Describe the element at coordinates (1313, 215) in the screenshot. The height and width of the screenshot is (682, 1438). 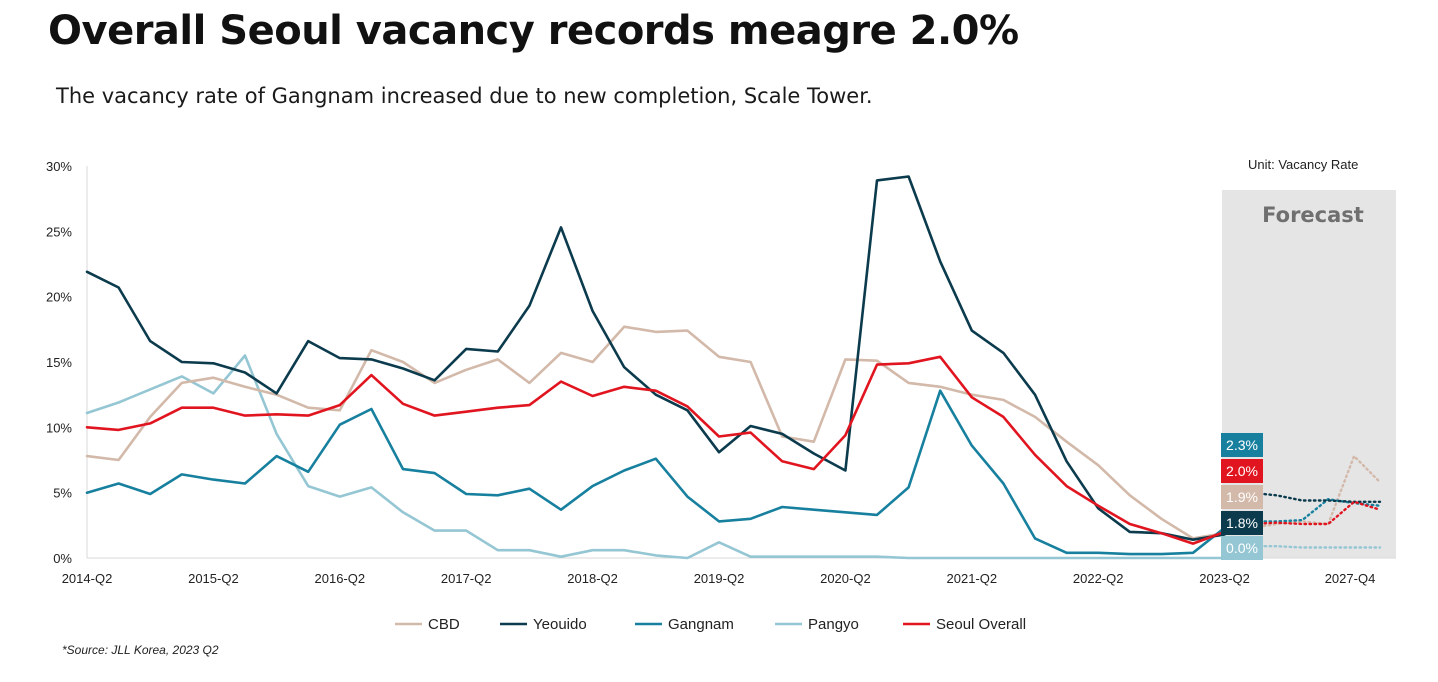
I see `forecast-label: Forecast` at that location.